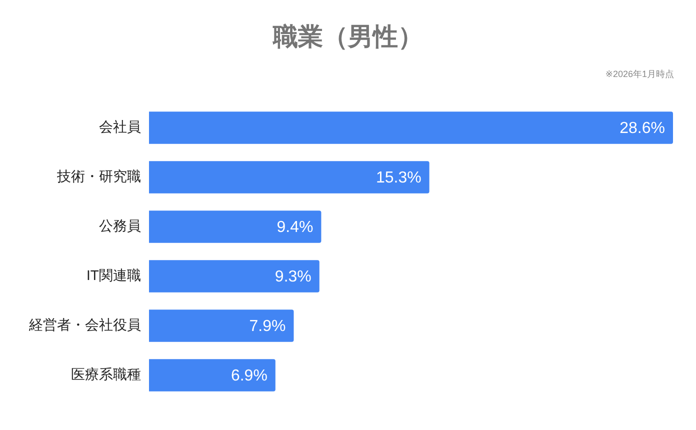  I want to click on data-label: 9.4%, so click(295, 227).